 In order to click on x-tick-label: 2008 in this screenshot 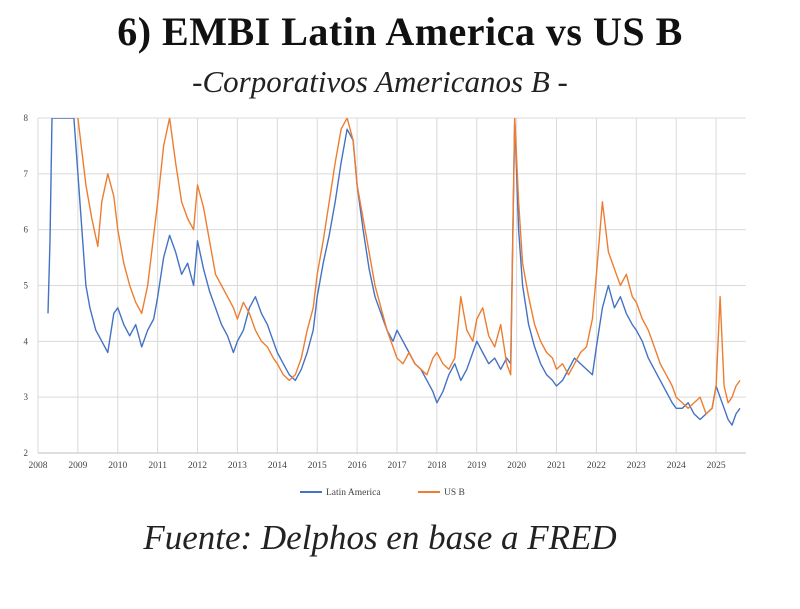, I will do `click(38, 466)`.